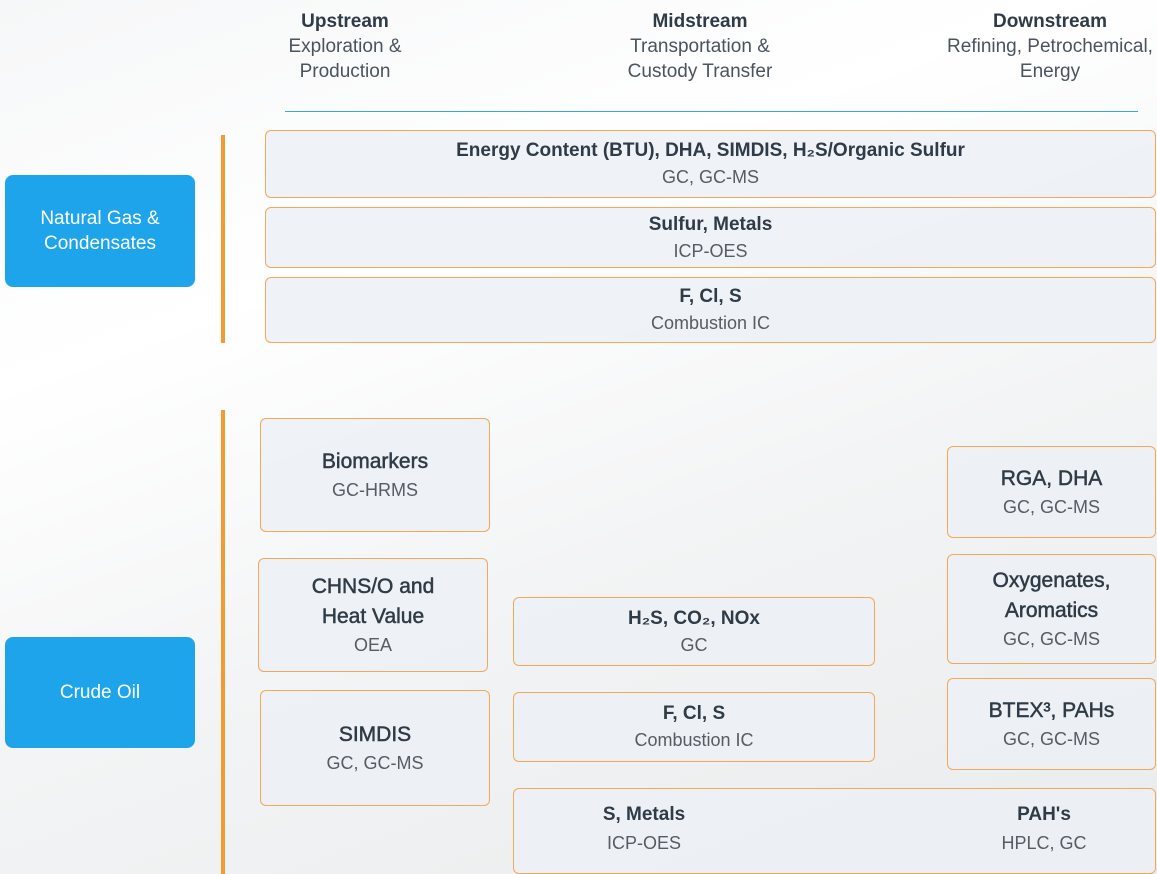 Image resolution: width=1157 pixels, height=874 pixels. I want to click on column-header: Upstream Exploration & Production, so click(345, 46).